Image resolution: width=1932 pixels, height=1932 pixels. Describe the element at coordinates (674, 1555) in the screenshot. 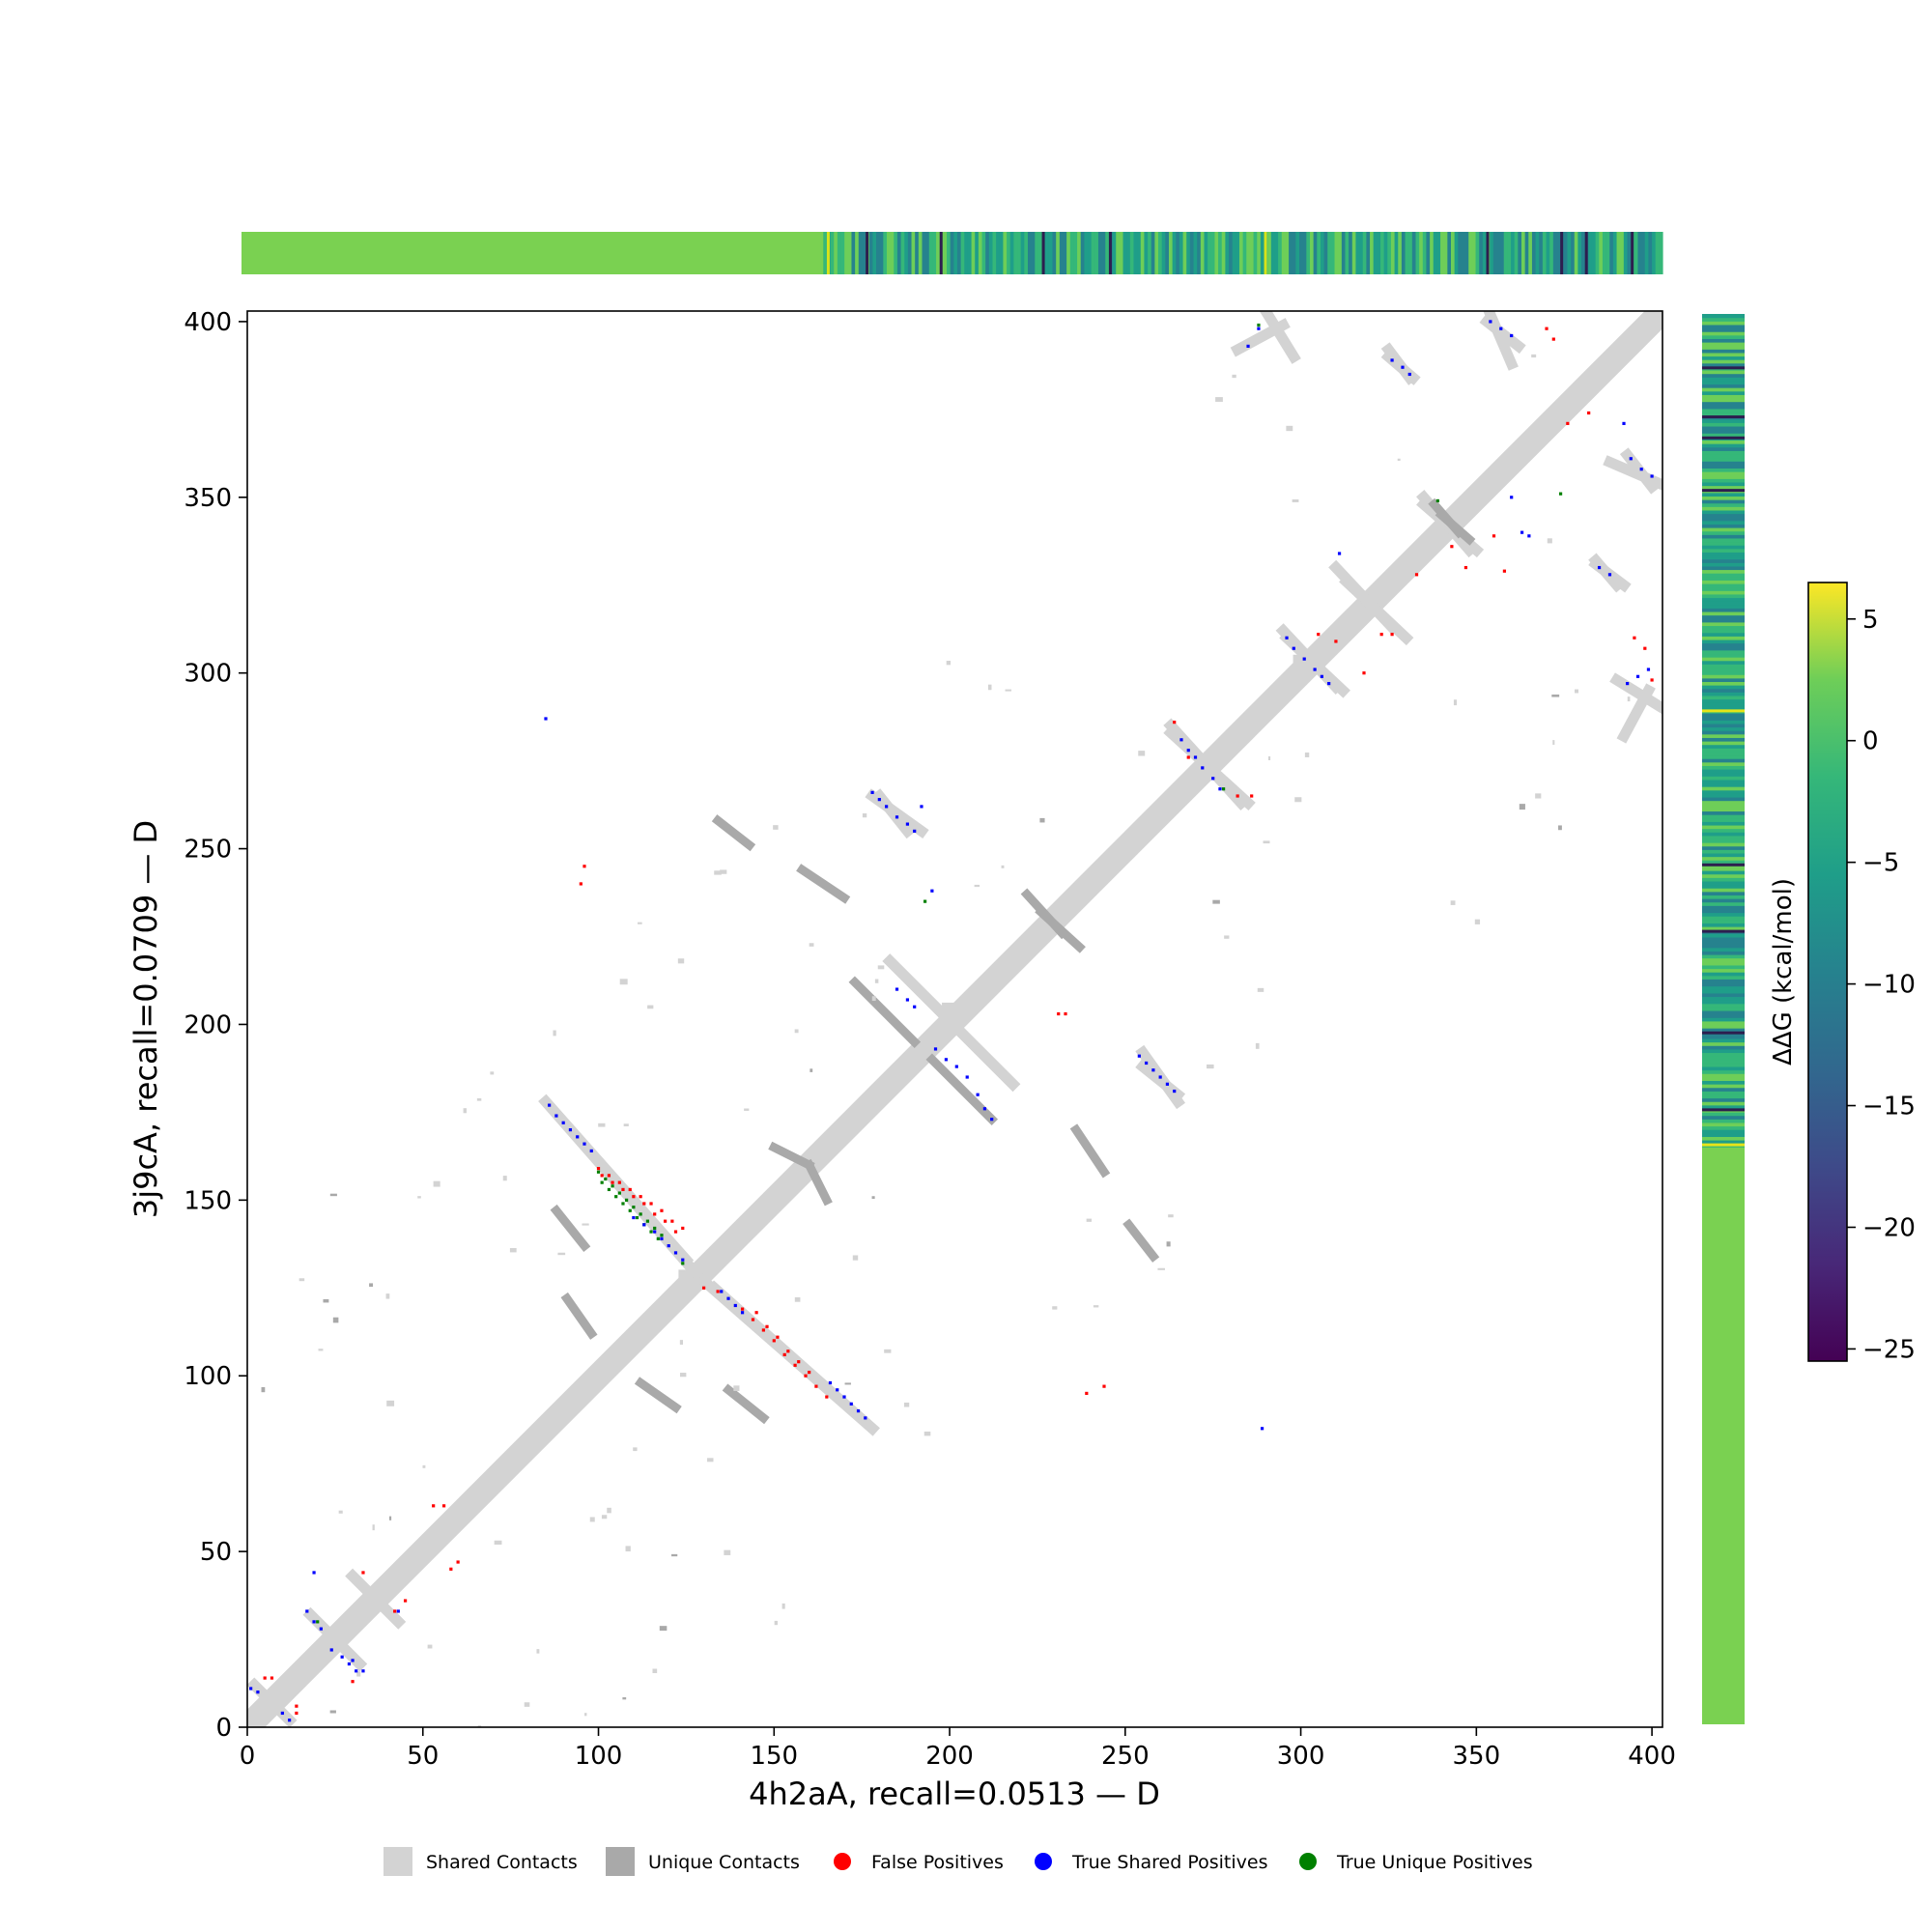

I see `unique-contact` at that location.